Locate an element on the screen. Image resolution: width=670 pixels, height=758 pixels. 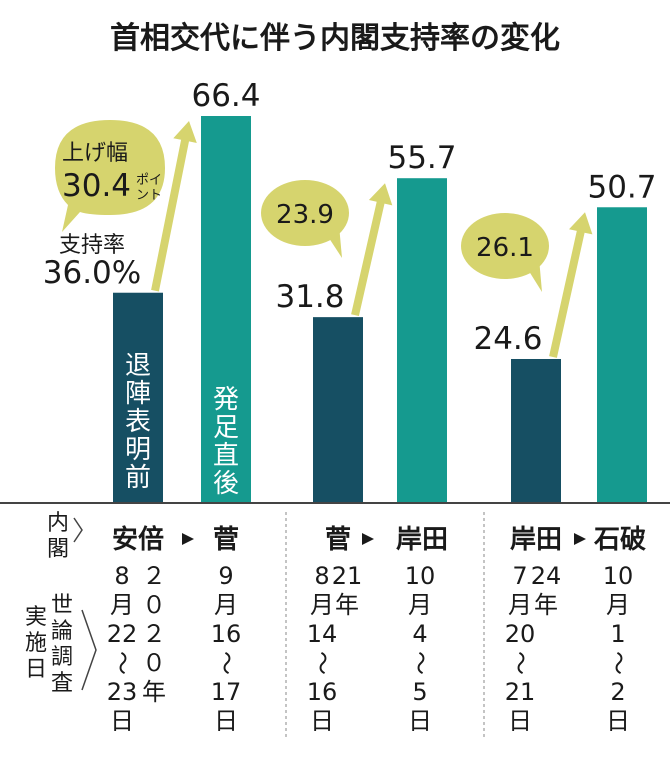
survey-date-before-3: 日 is located at coordinates (520, 721).